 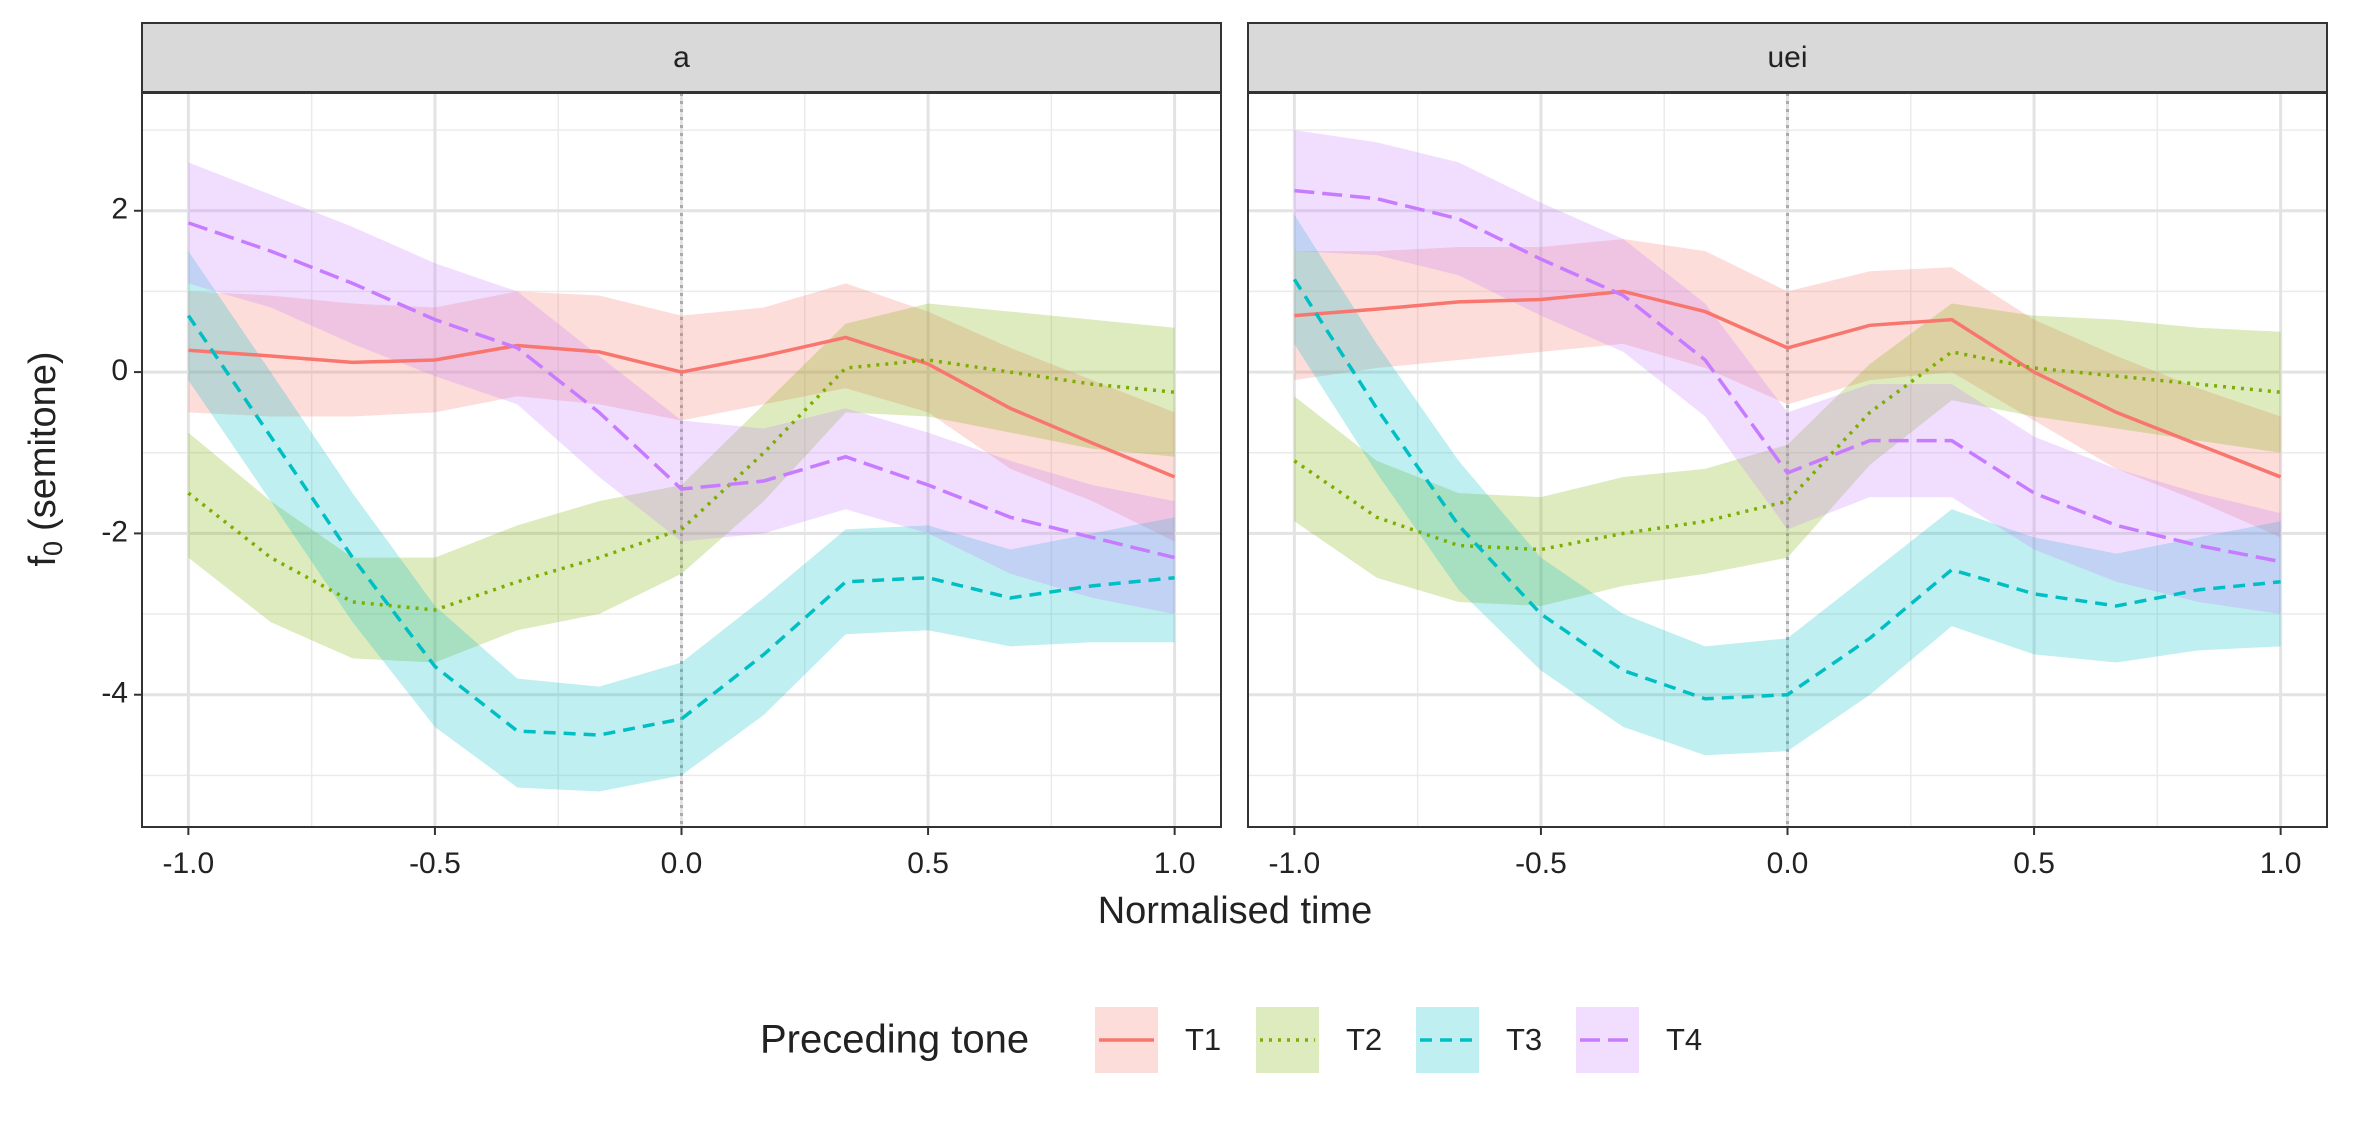 What do you see at coordinates (119, 370) in the screenshot?
I see `y-tick-label: 0` at bounding box center [119, 370].